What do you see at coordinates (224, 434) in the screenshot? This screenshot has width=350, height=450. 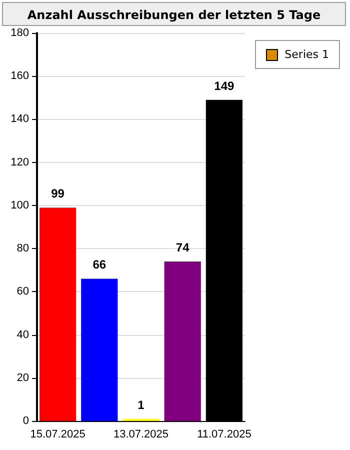 I see `x-tick-label: 11.07.2025` at bounding box center [224, 434].